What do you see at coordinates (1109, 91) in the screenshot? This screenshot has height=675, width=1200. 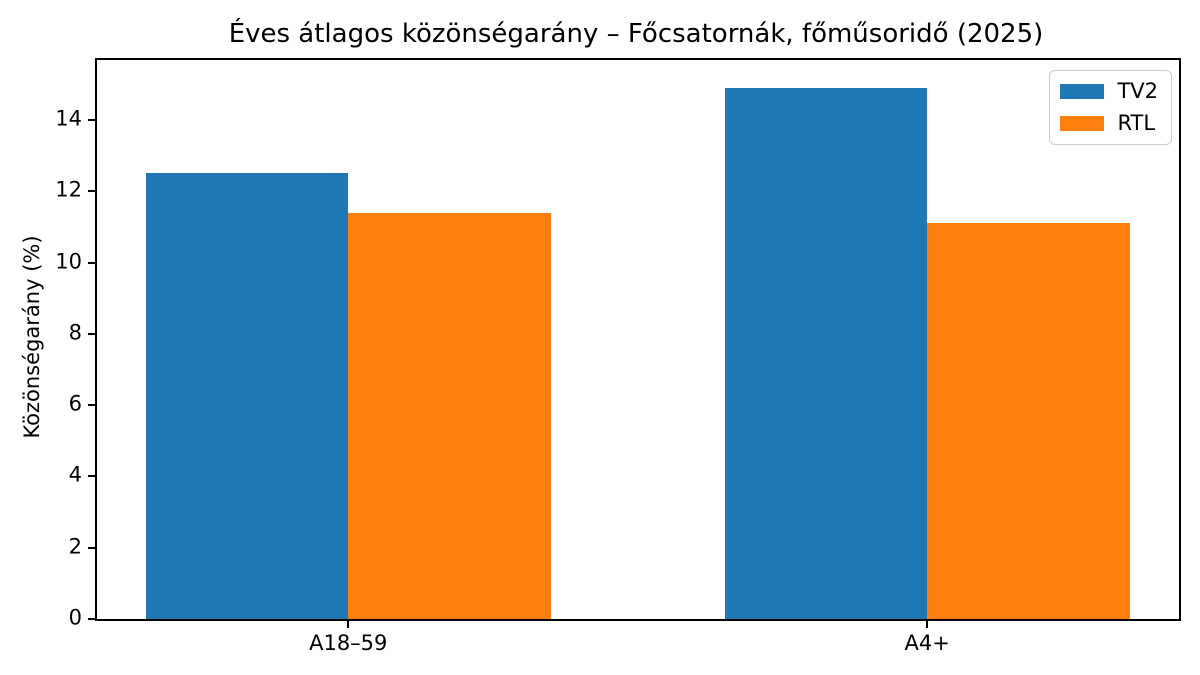 I see `legend-item-tv2: TV2` at bounding box center [1109, 91].